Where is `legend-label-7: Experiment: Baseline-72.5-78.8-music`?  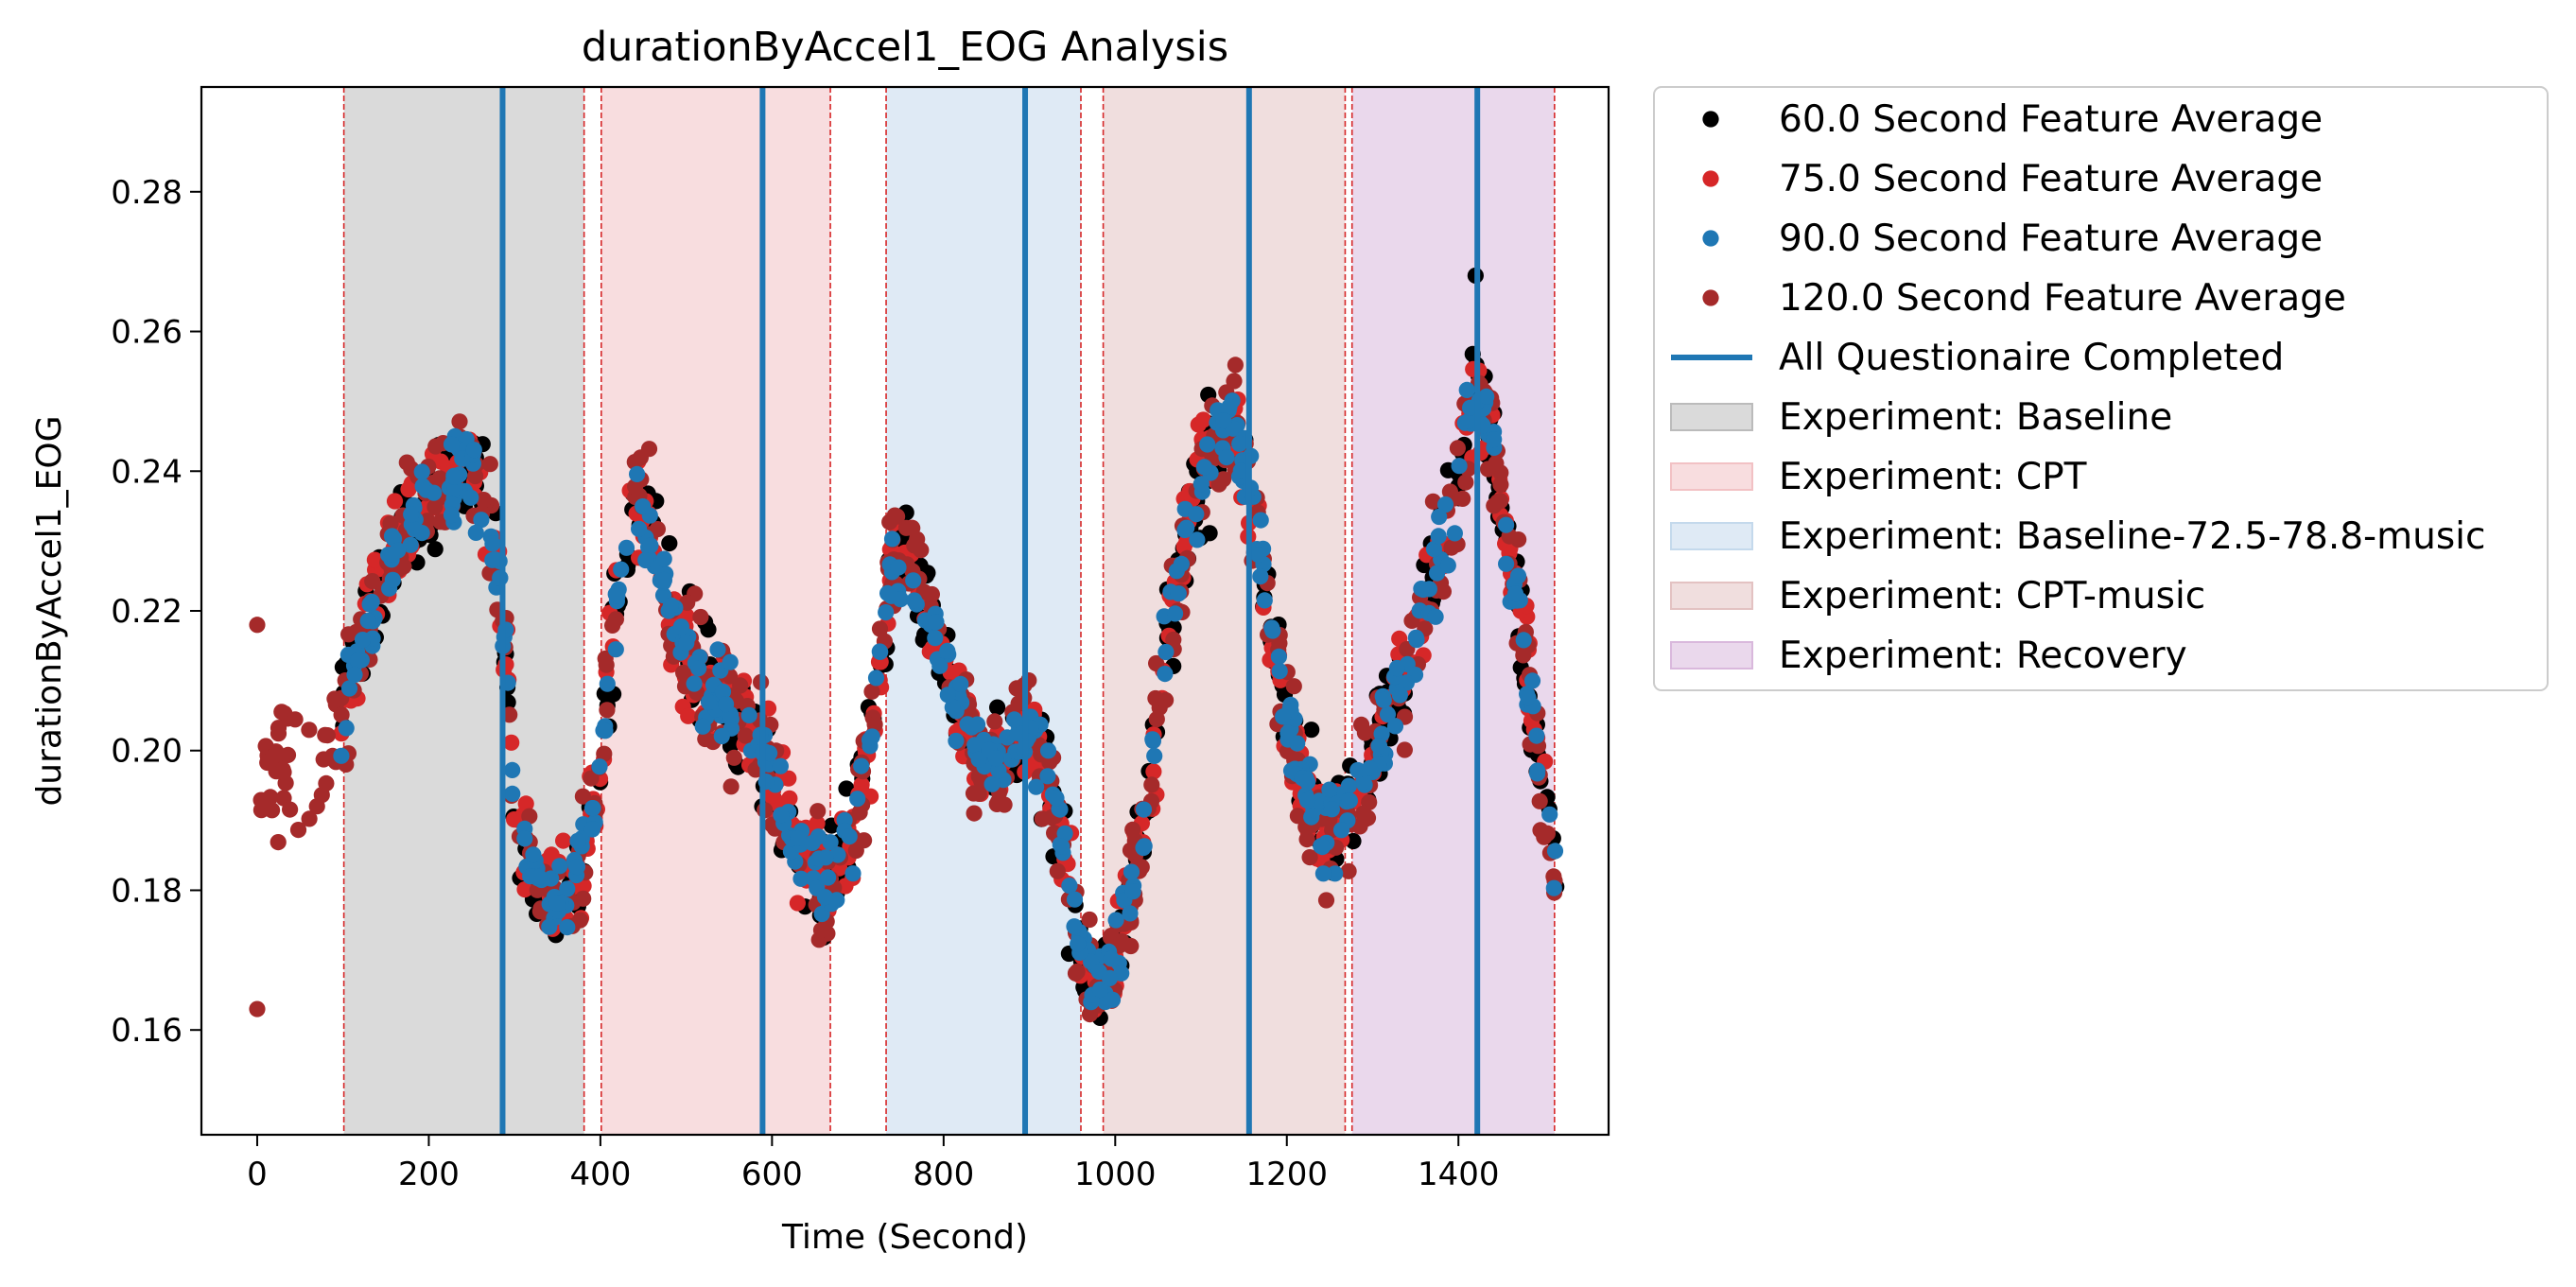 legend-label-7: Experiment: Baseline-72.5-78.8-music is located at coordinates (2132, 536).